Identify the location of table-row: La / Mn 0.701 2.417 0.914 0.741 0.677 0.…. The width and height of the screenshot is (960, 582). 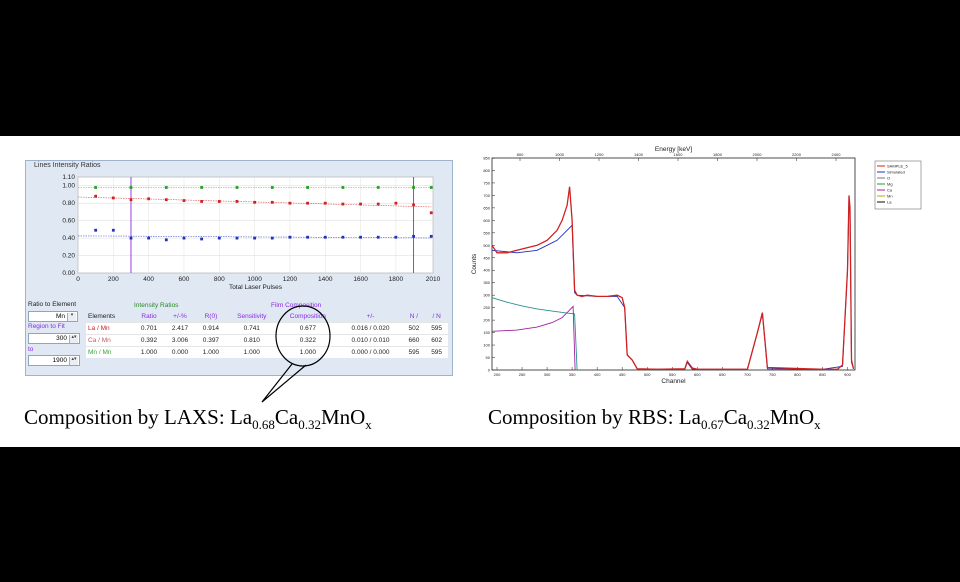
(267, 328).